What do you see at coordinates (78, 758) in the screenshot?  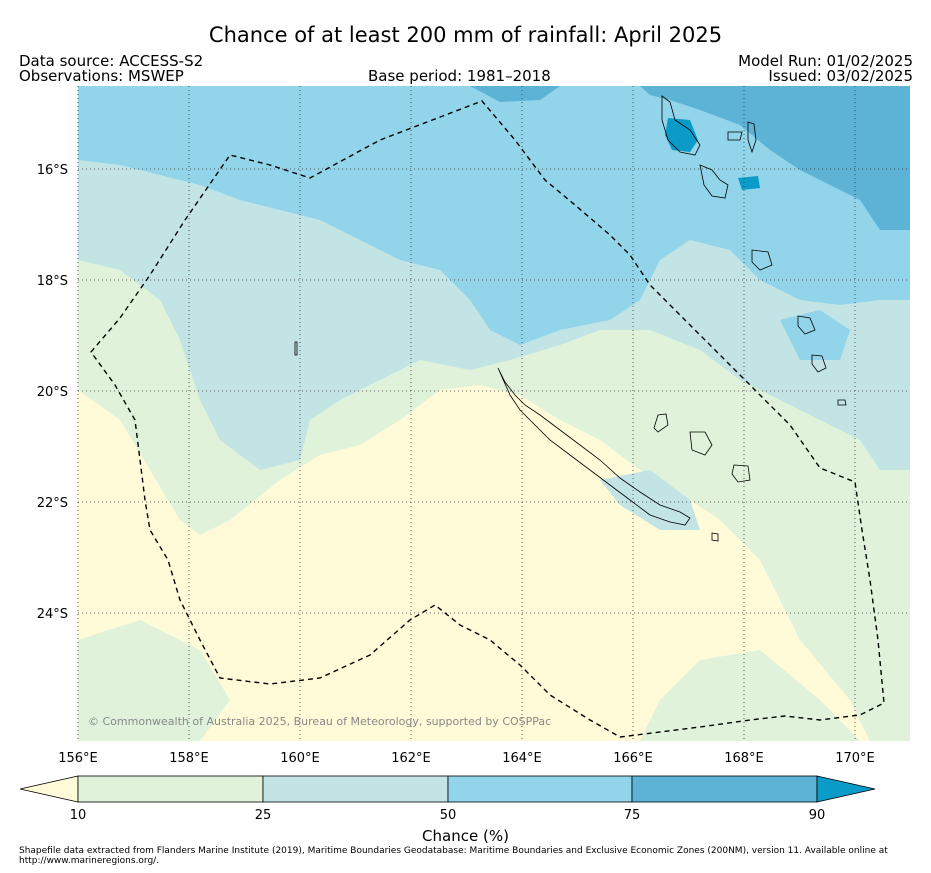 I see `lon-label: 156°E` at bounding box center [78, 758].